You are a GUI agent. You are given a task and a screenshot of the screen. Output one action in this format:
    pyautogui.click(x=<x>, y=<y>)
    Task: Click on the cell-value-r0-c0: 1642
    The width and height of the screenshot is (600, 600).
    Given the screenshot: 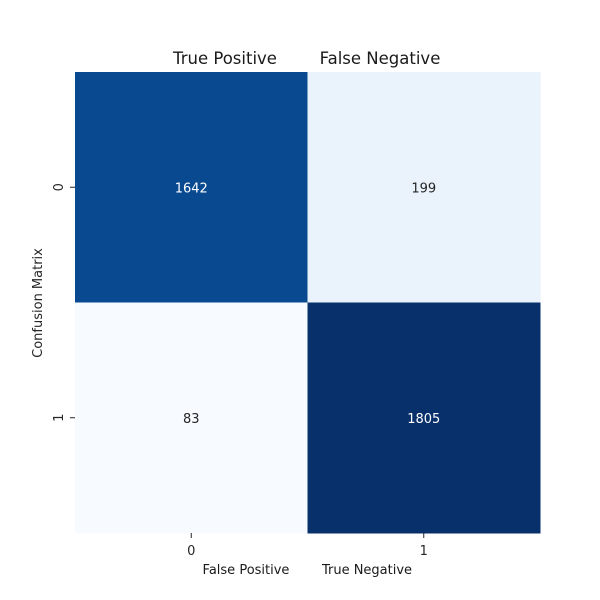 What is the action you would take?
    pyautogui.click(x=191, y=188)
    